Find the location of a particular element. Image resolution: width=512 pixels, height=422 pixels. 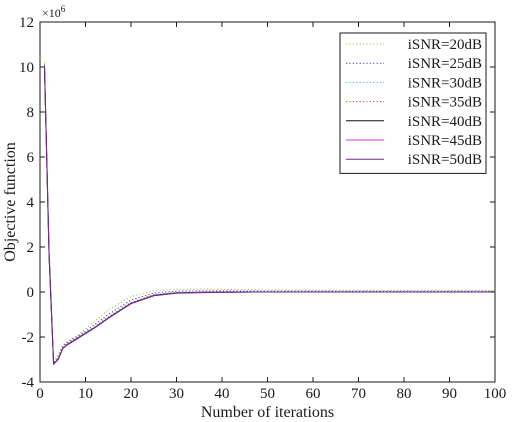

x-tick-label: 0 is located at coordinates (40, 394).